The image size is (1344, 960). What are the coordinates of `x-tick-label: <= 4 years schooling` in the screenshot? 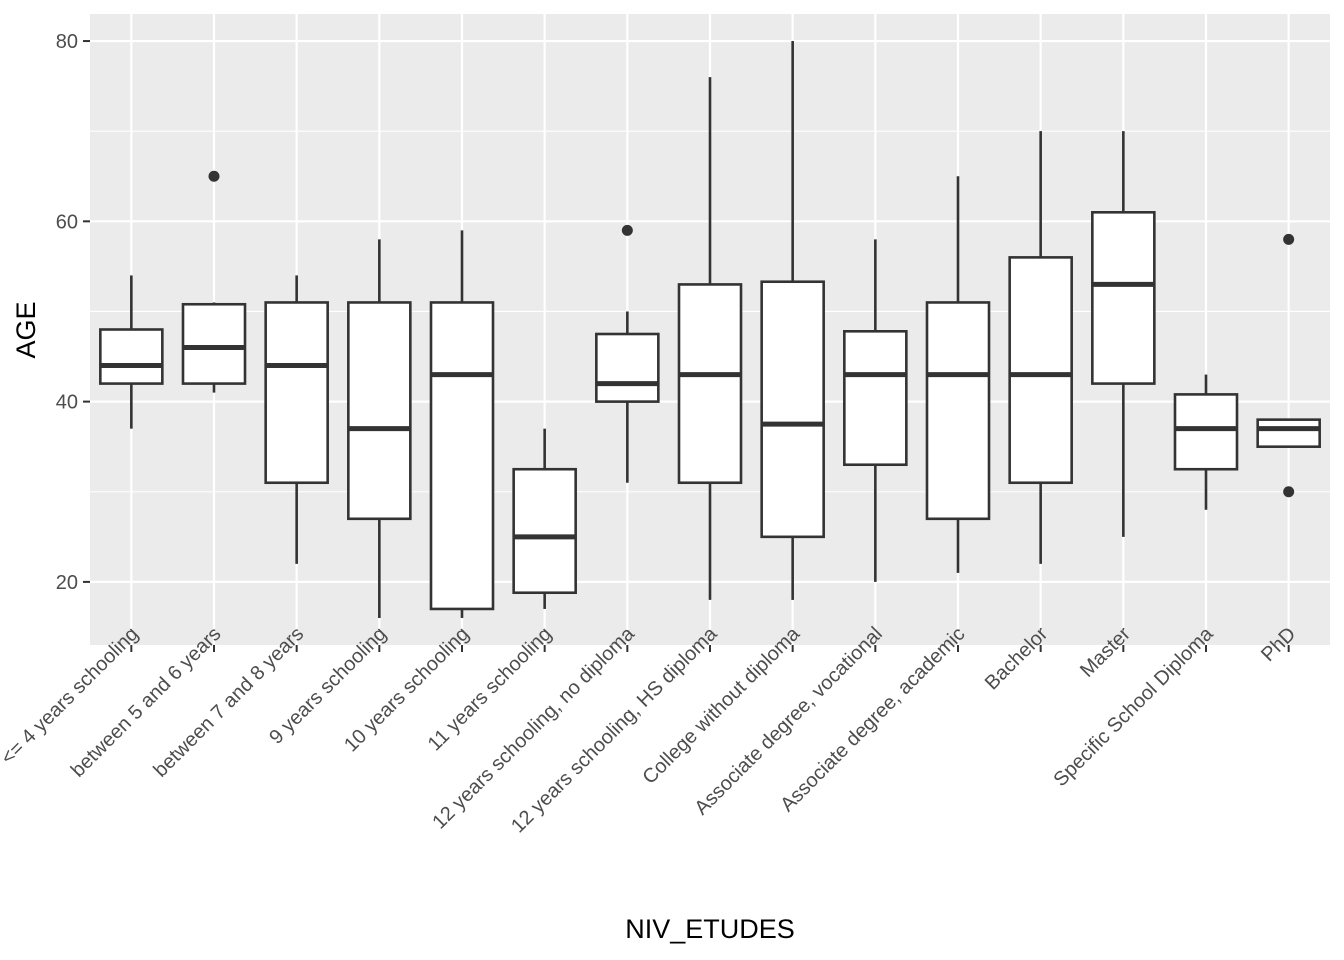 It's located at (71, 696).